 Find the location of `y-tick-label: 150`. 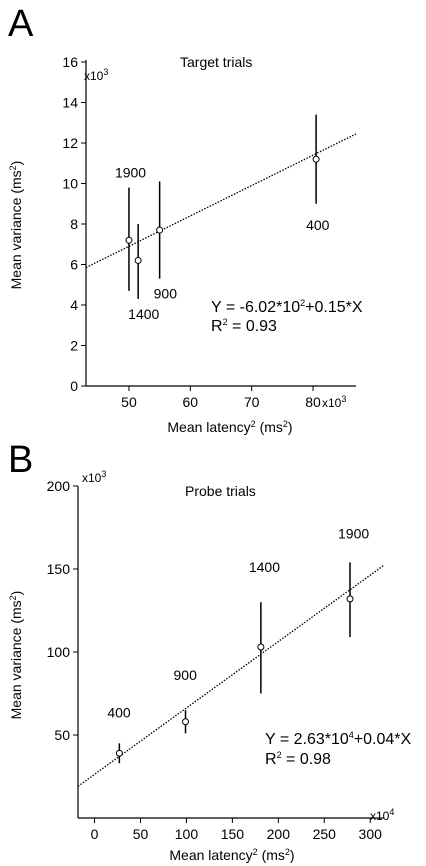

y-tick-label: 150 is located at coordinates (59, 569).